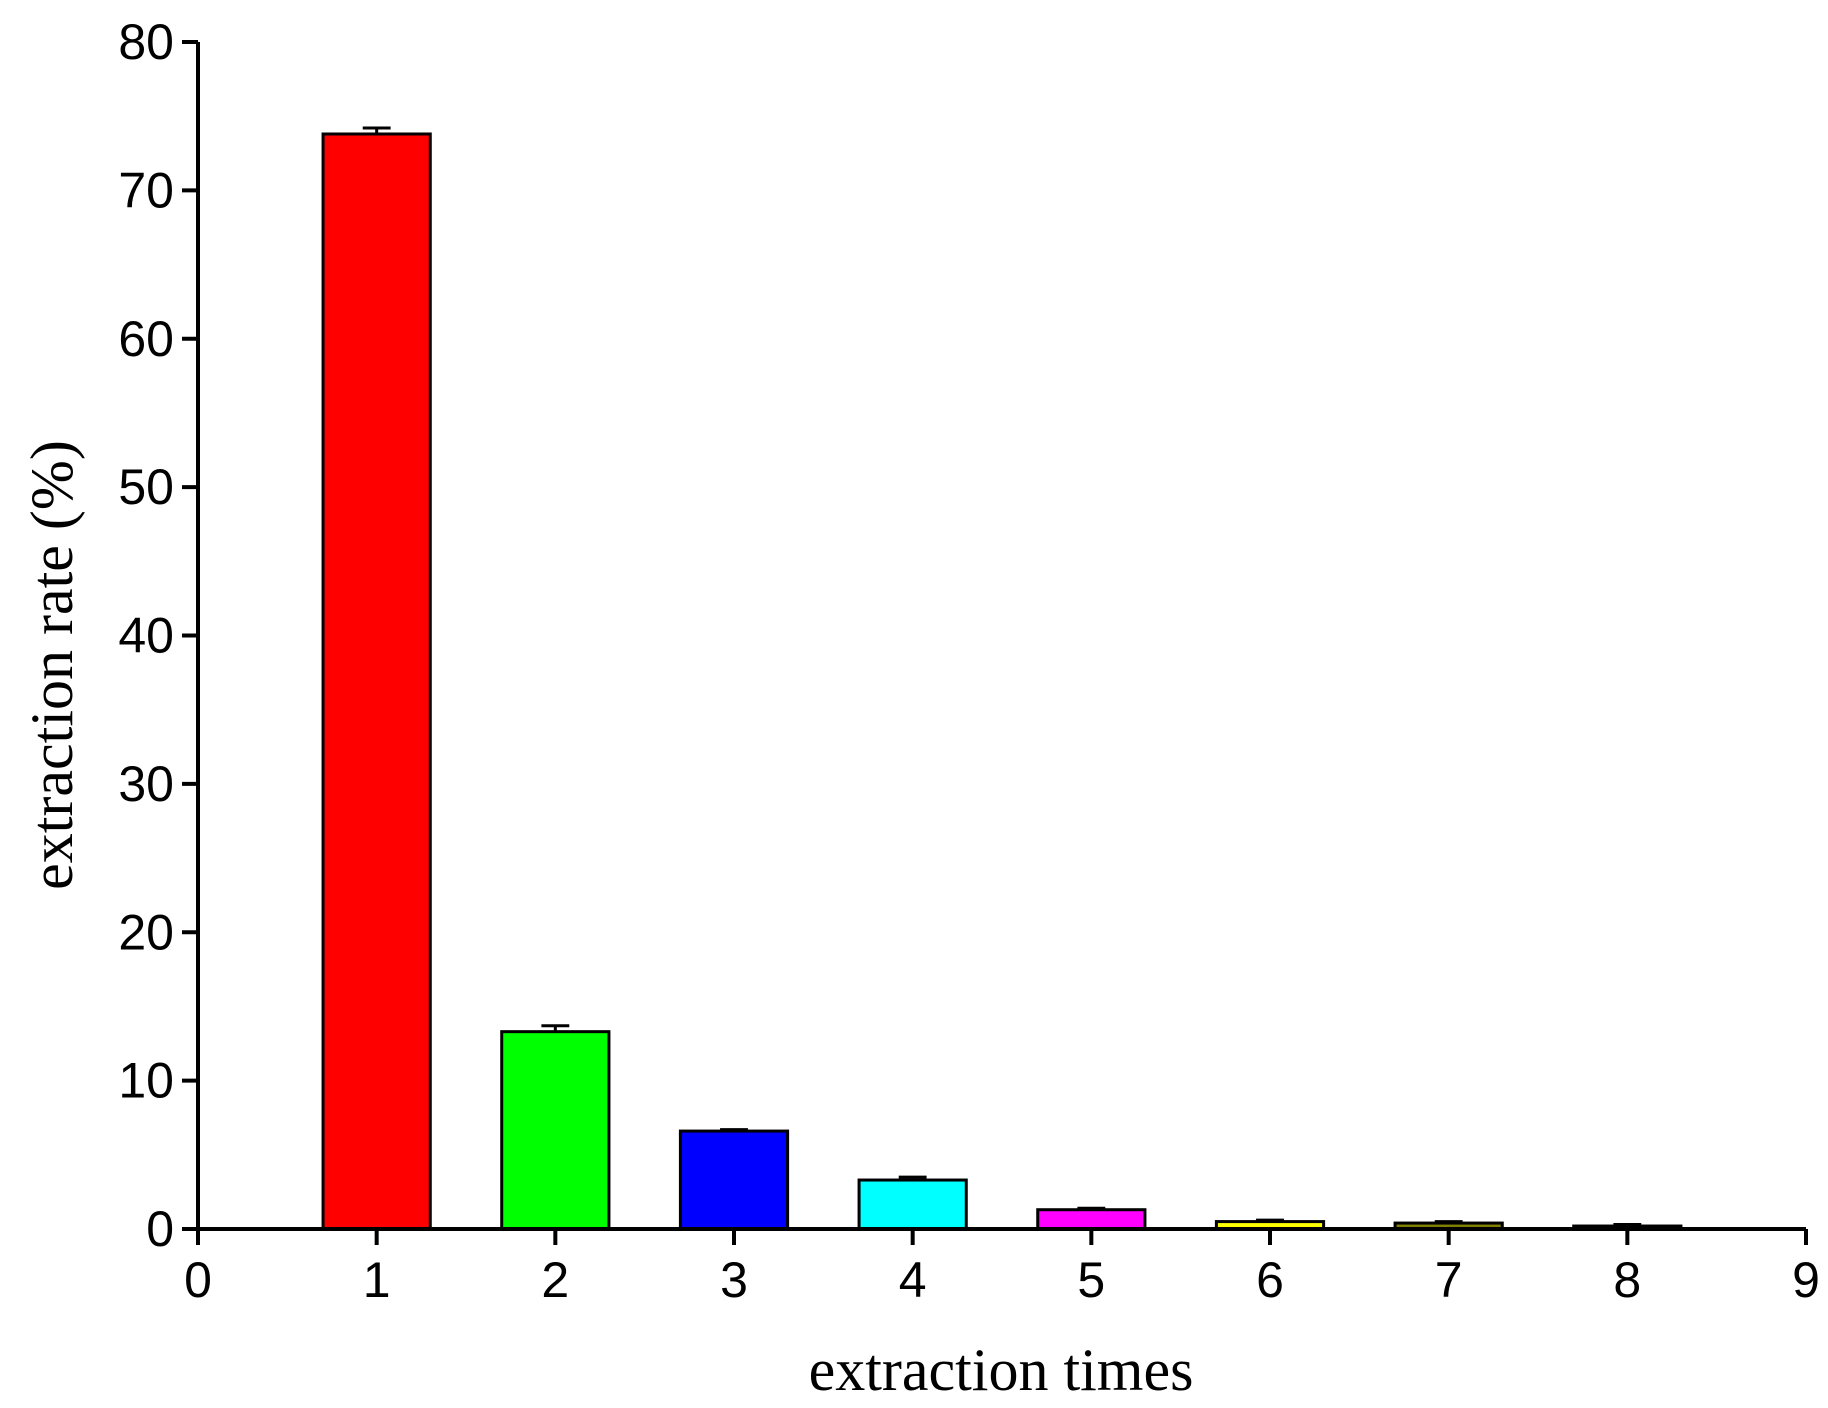 The width and height of the screenshot is (1828, 1408). What do you see at coordinates (1001, 1370) in the screenshot?
I see `x-axis-title: extraction times` at bounding box center [1001, 1370].